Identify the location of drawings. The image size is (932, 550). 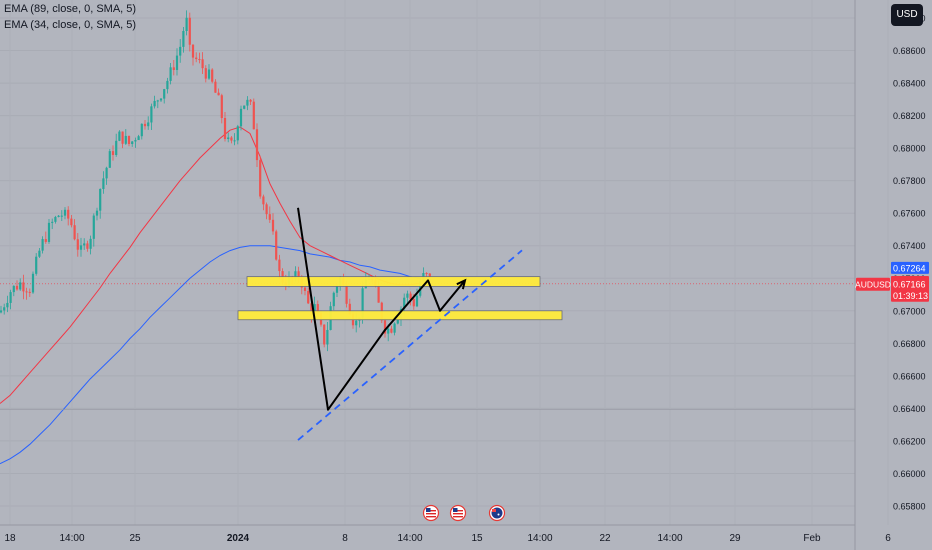
(410, 324).